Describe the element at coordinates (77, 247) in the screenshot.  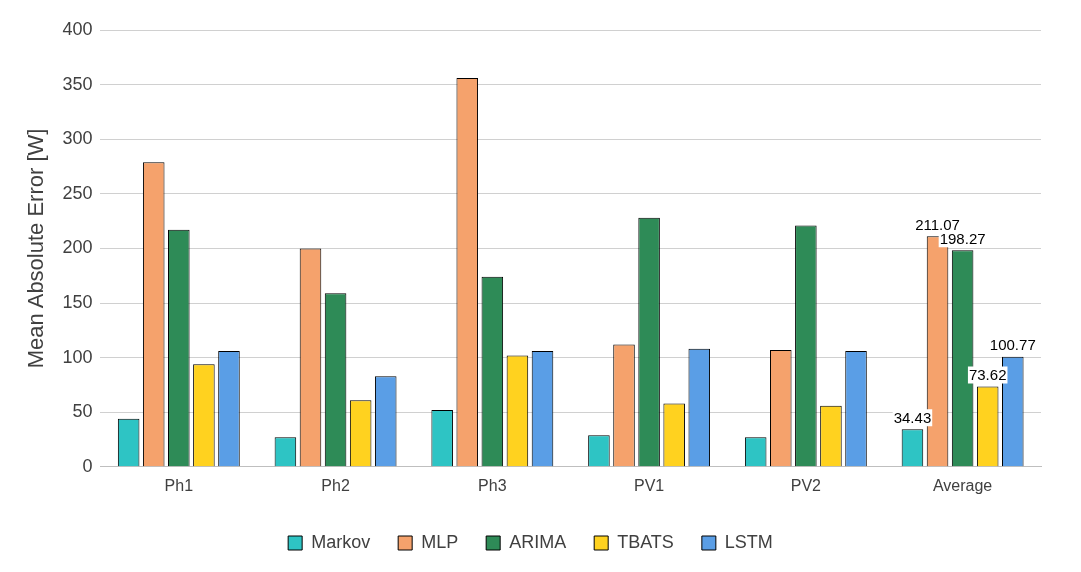
I see `y-tick-label: 200` at that location.